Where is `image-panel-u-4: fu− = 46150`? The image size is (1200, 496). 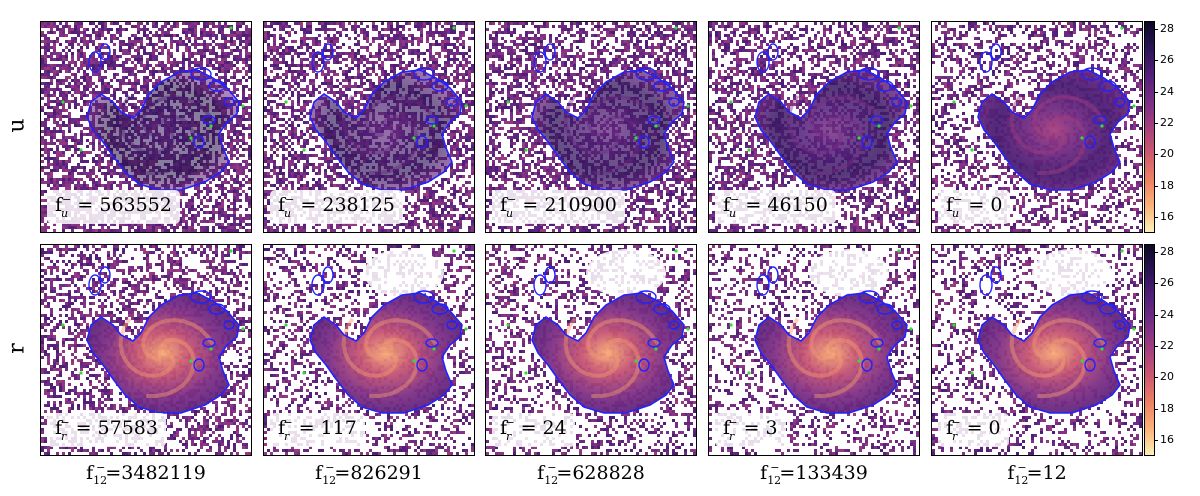 image-panel-u-4: fu− = 46150 is located at coordinates (814, 127).